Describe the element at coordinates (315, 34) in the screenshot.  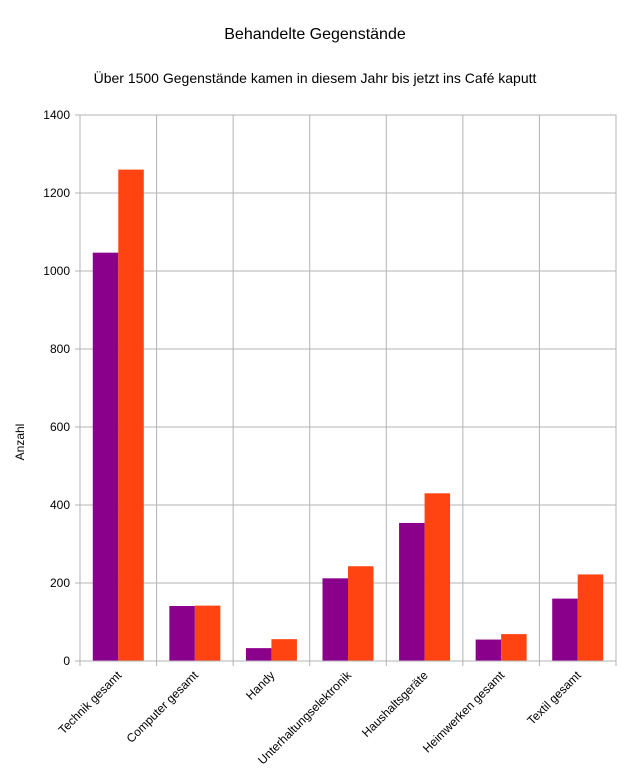
I see `chart-title: Behandelte Gegenstände` at that location.